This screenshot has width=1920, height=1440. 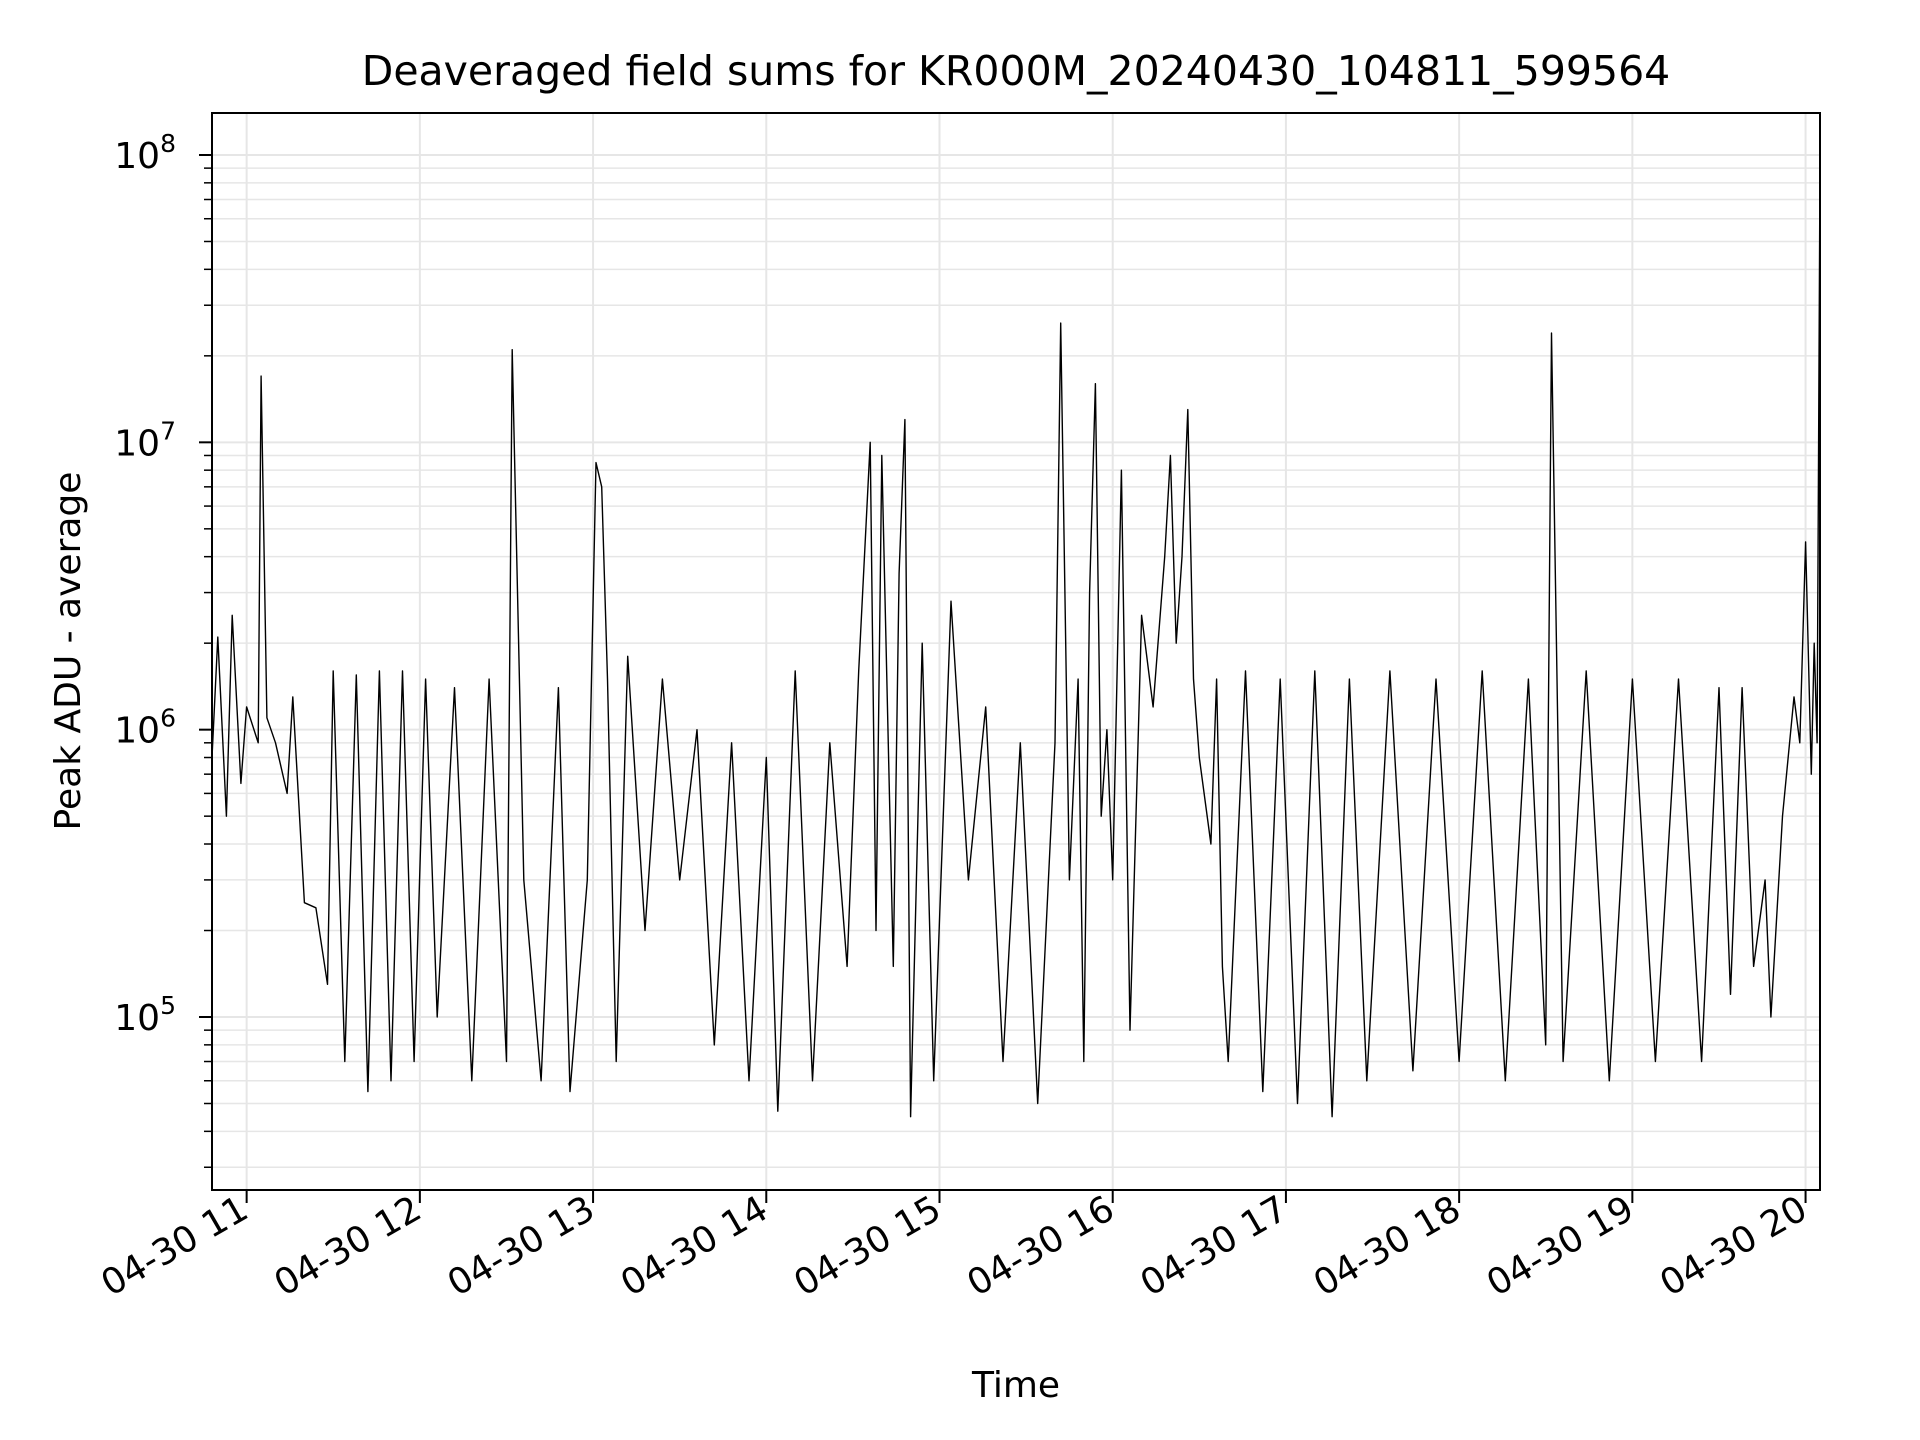 I want to click on y-tick-exponent: 8, so click(x=168, y=143).